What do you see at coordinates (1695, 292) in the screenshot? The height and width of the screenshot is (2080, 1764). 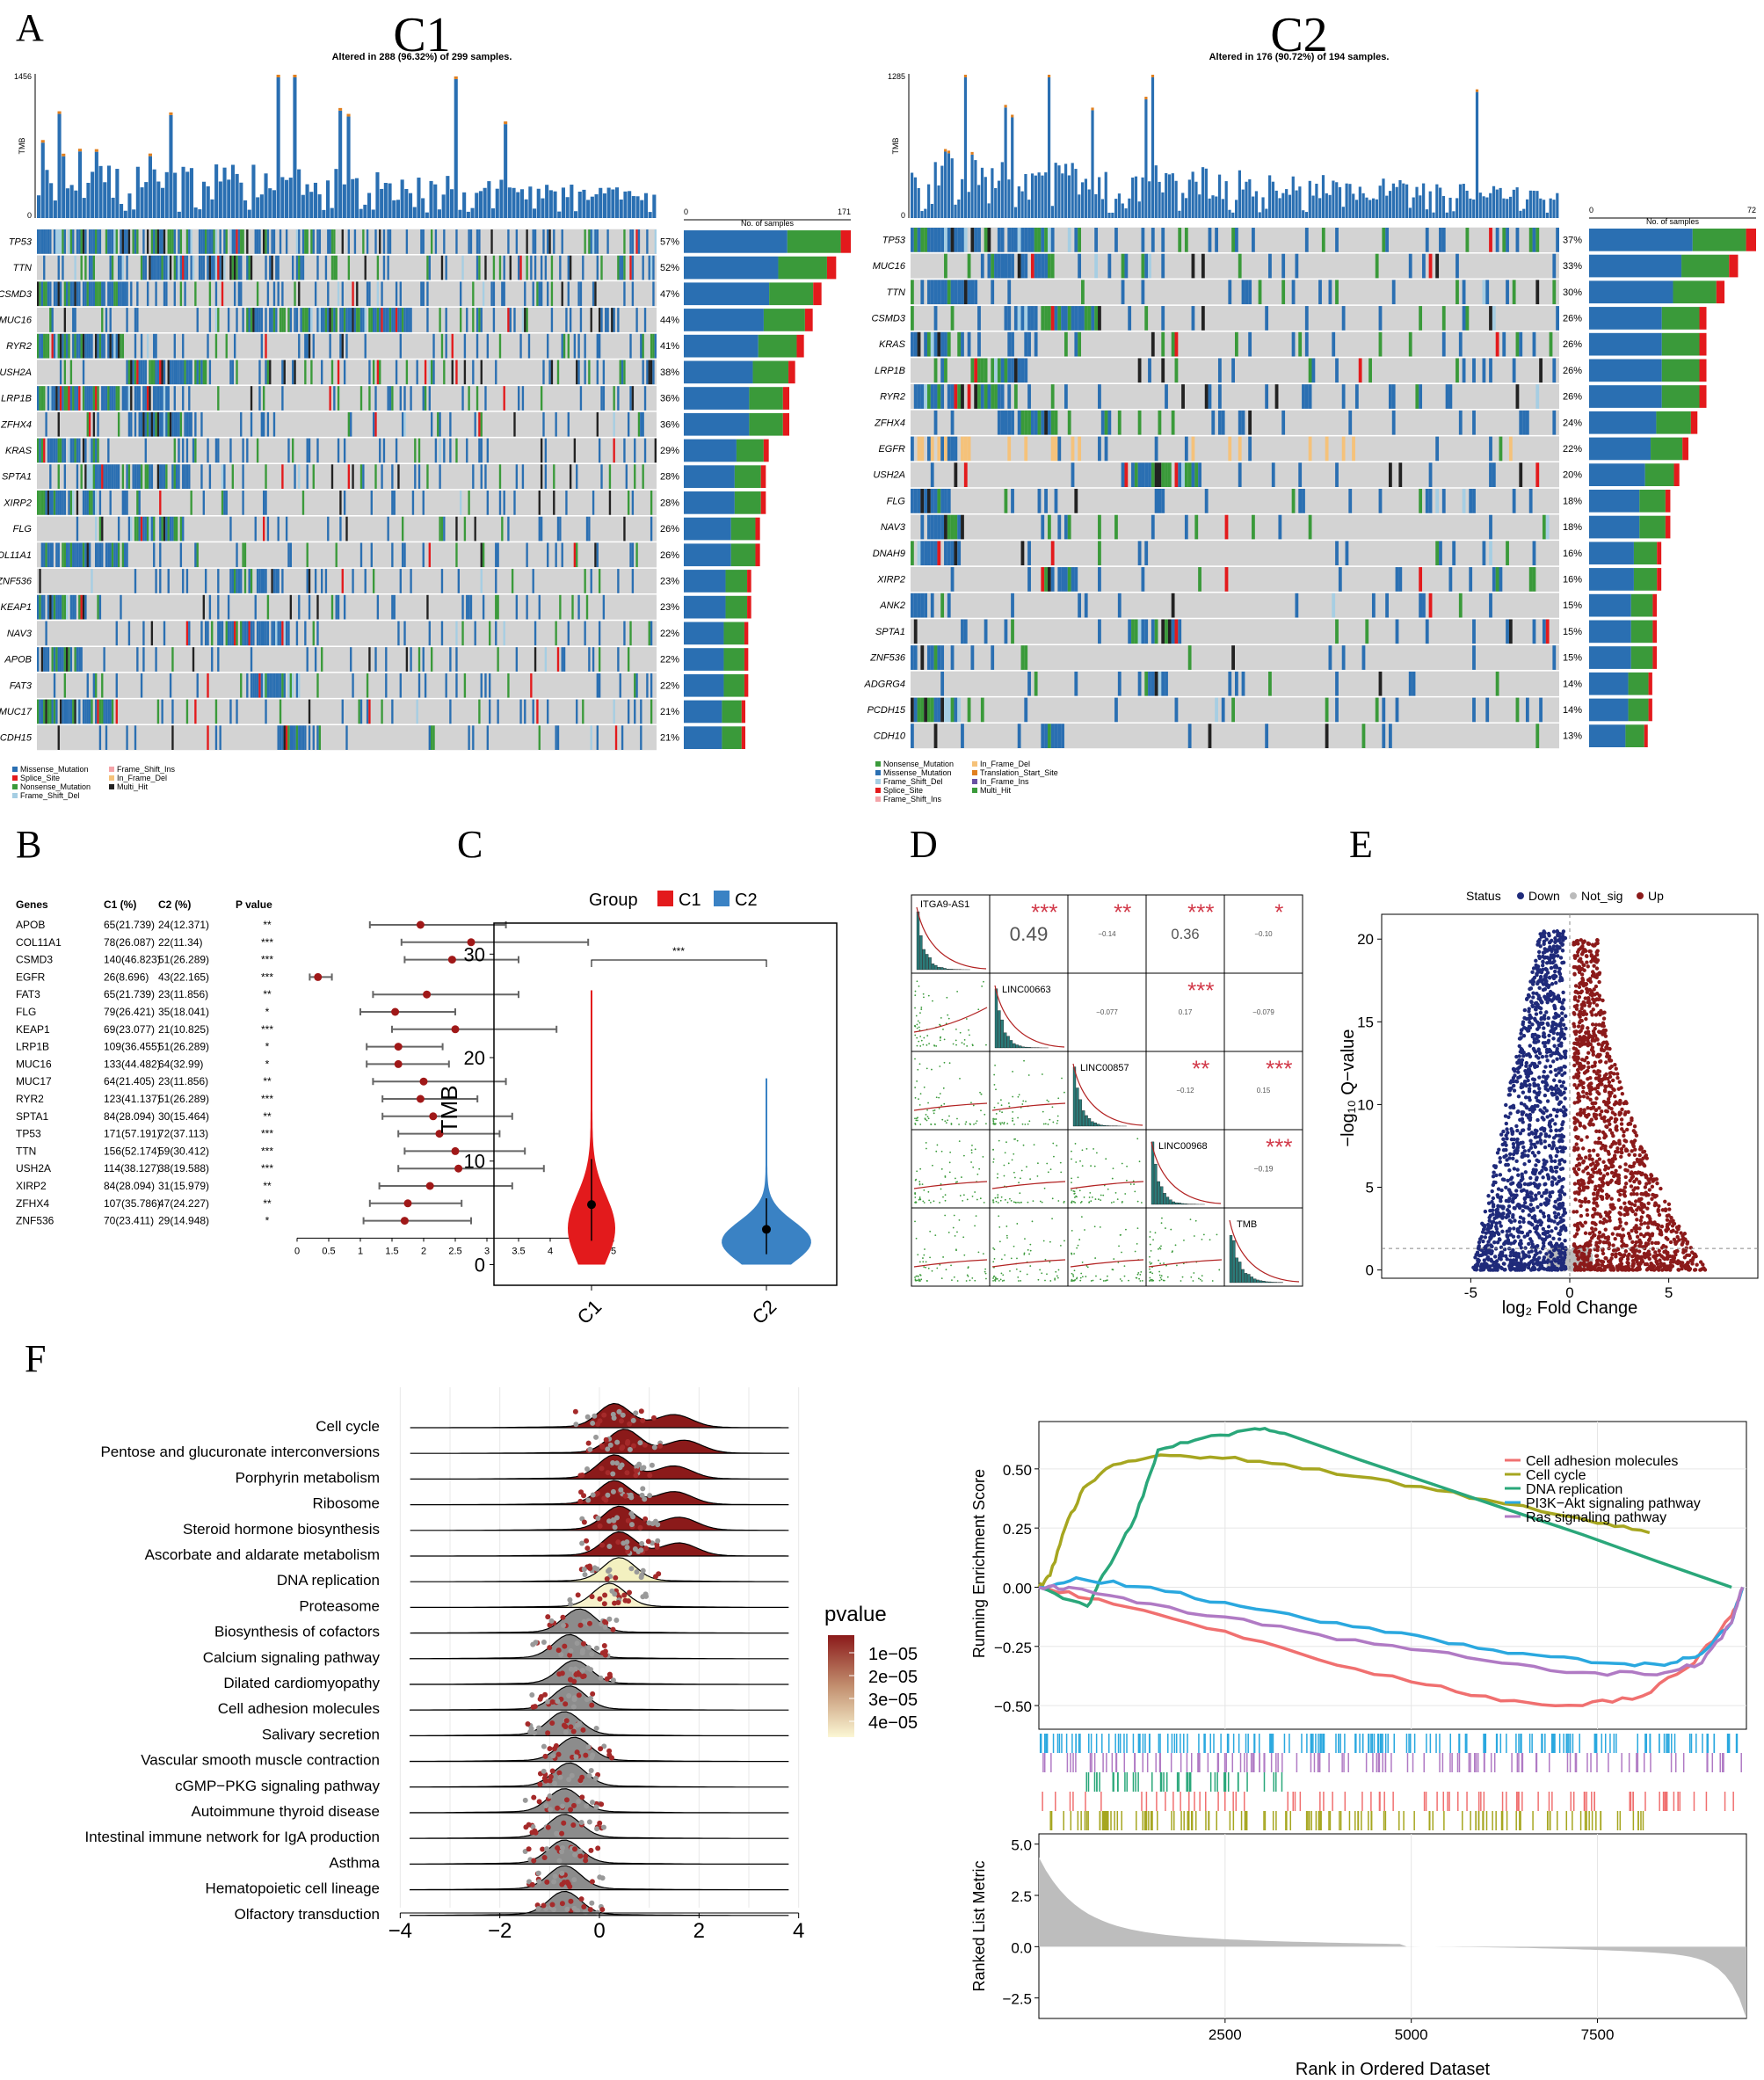 I see `gene-bar-nonsense` at bounding box center [1695, 292].